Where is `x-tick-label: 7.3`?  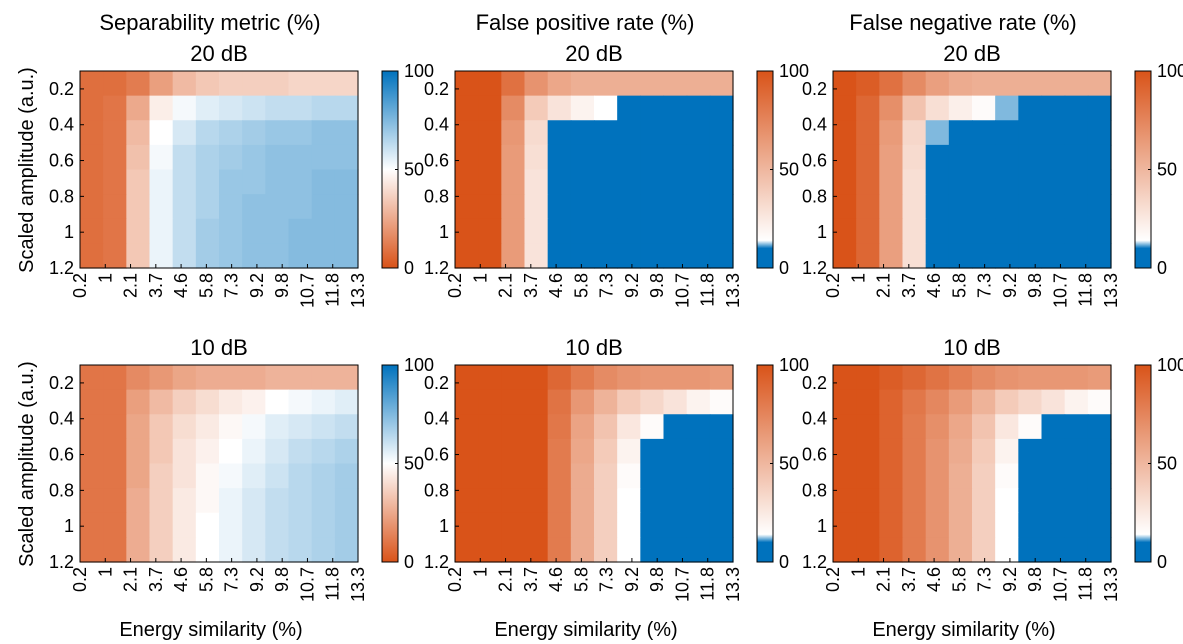
x-tick-label: 7.3 is located at coordinates (232, 579).